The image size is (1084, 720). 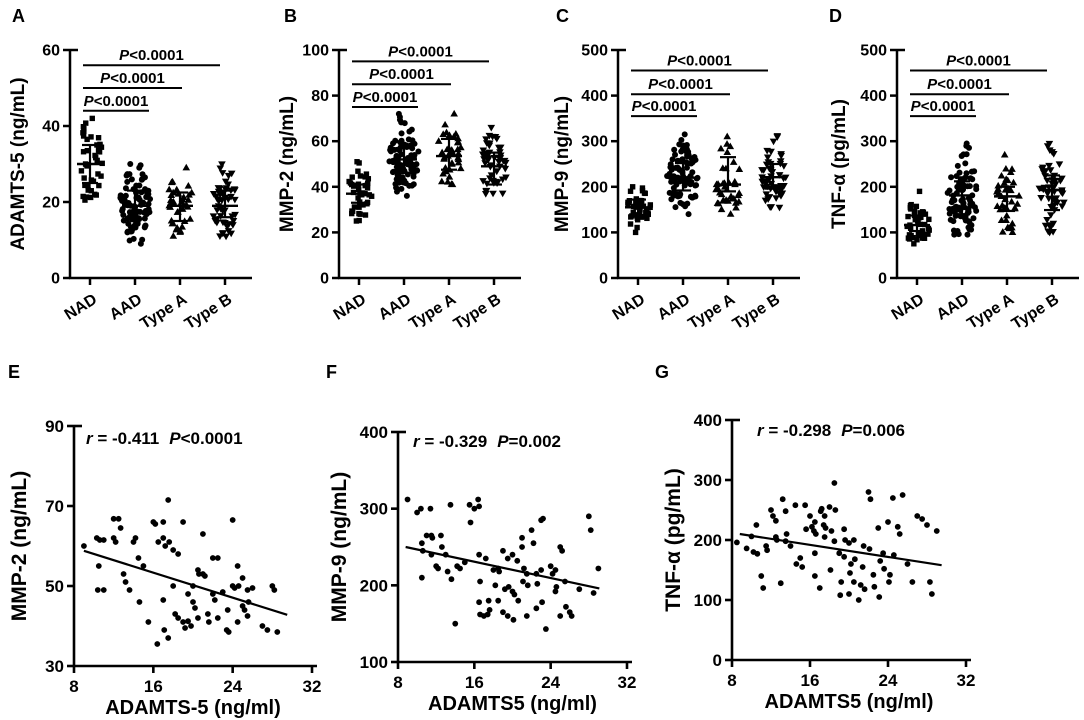 I want to click on panel-label-a: A, so click(x=18, y=16).